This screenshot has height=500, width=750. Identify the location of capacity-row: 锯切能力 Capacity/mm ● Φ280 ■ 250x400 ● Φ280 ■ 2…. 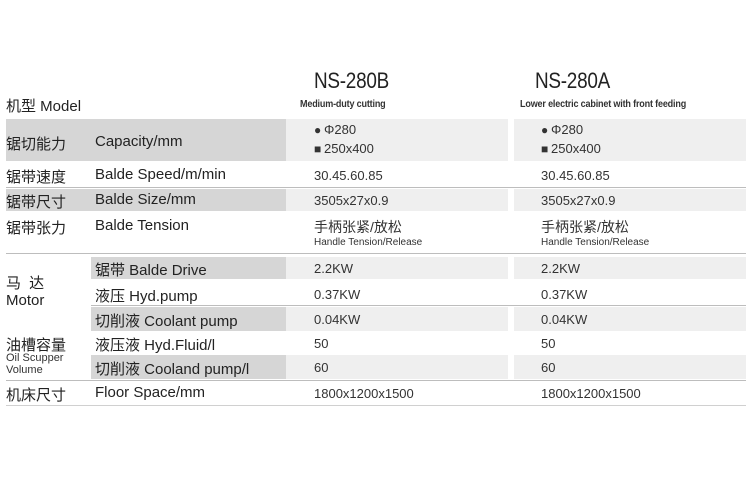
(376, 140).